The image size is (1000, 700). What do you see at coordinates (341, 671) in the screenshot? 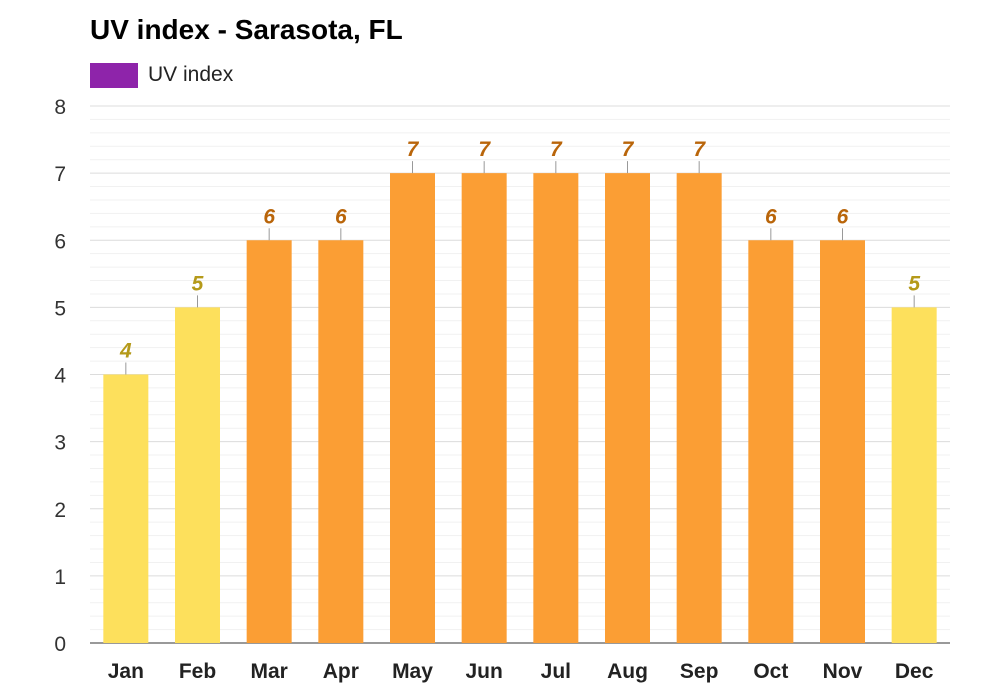
I see `x-tick-label: Apr` at bounding box center [341, 671].